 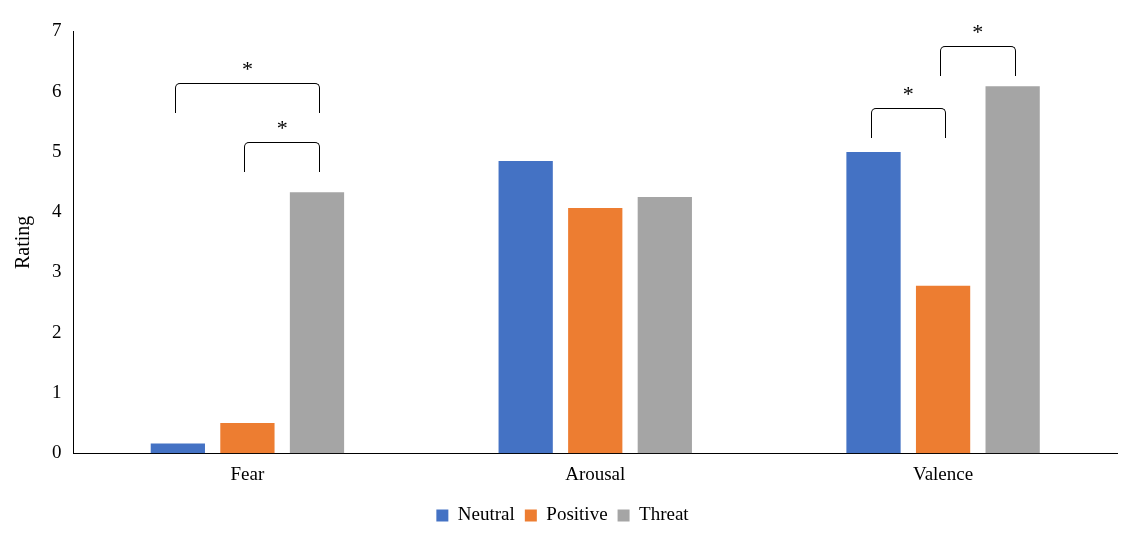 What do you see at coordinates (57, 30) in the screenshot?
I see `y-tick-label: 7` at bounding box center [57, 30].